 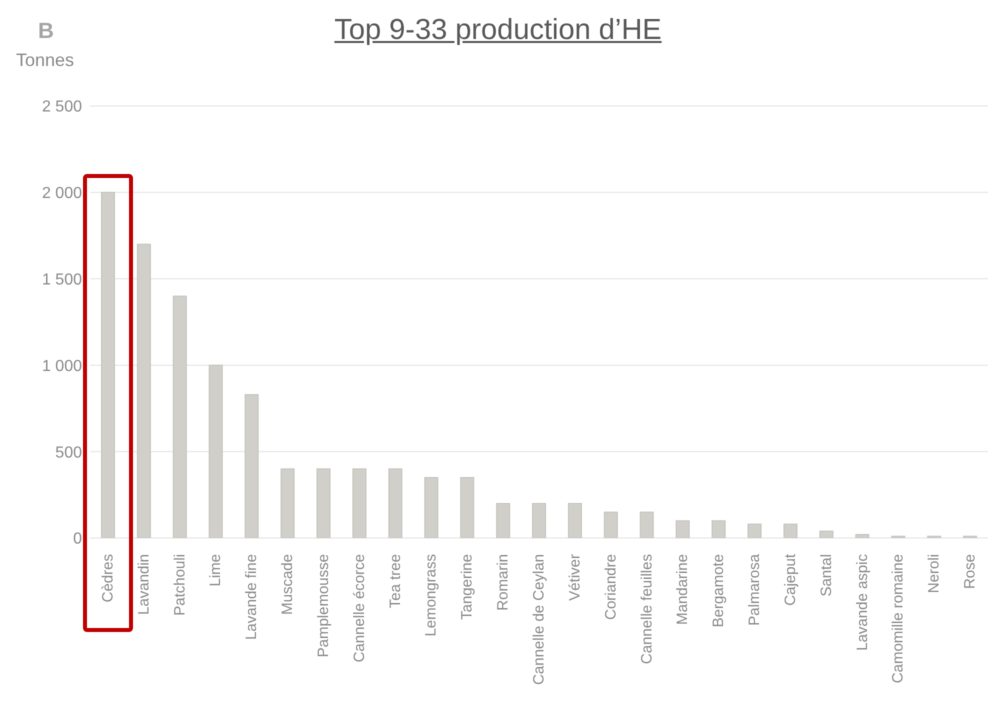 What do you see at coordinates (719, 591) in the screenshot?
I see `x-tick-label: Bergamote` at bounding box center [719, 591].